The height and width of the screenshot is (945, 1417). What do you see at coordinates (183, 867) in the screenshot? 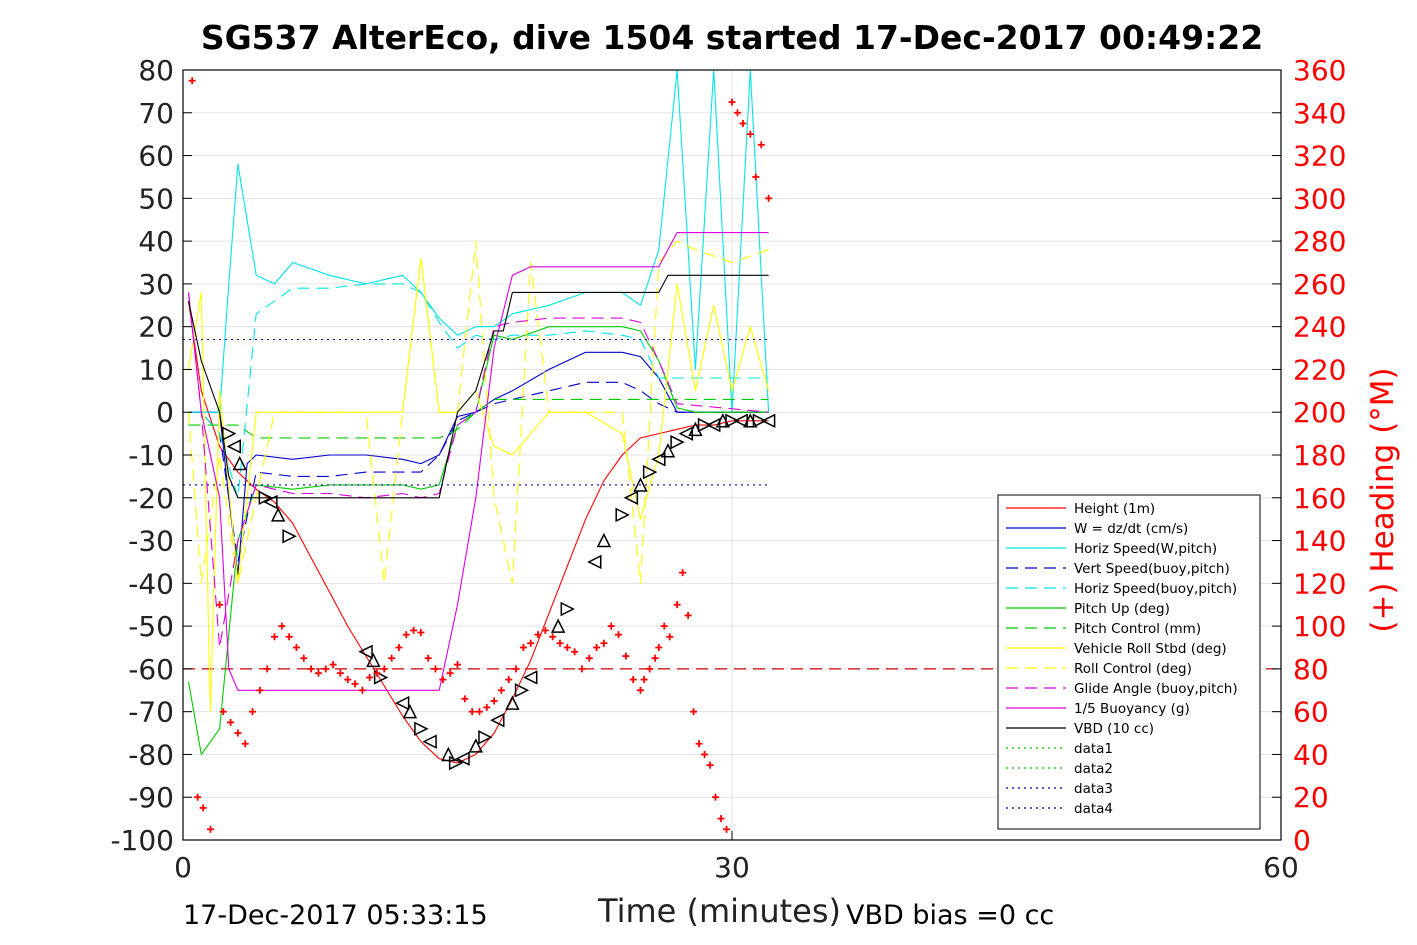
I see `x-tick-label: 0` at bounding box center [183, 867].